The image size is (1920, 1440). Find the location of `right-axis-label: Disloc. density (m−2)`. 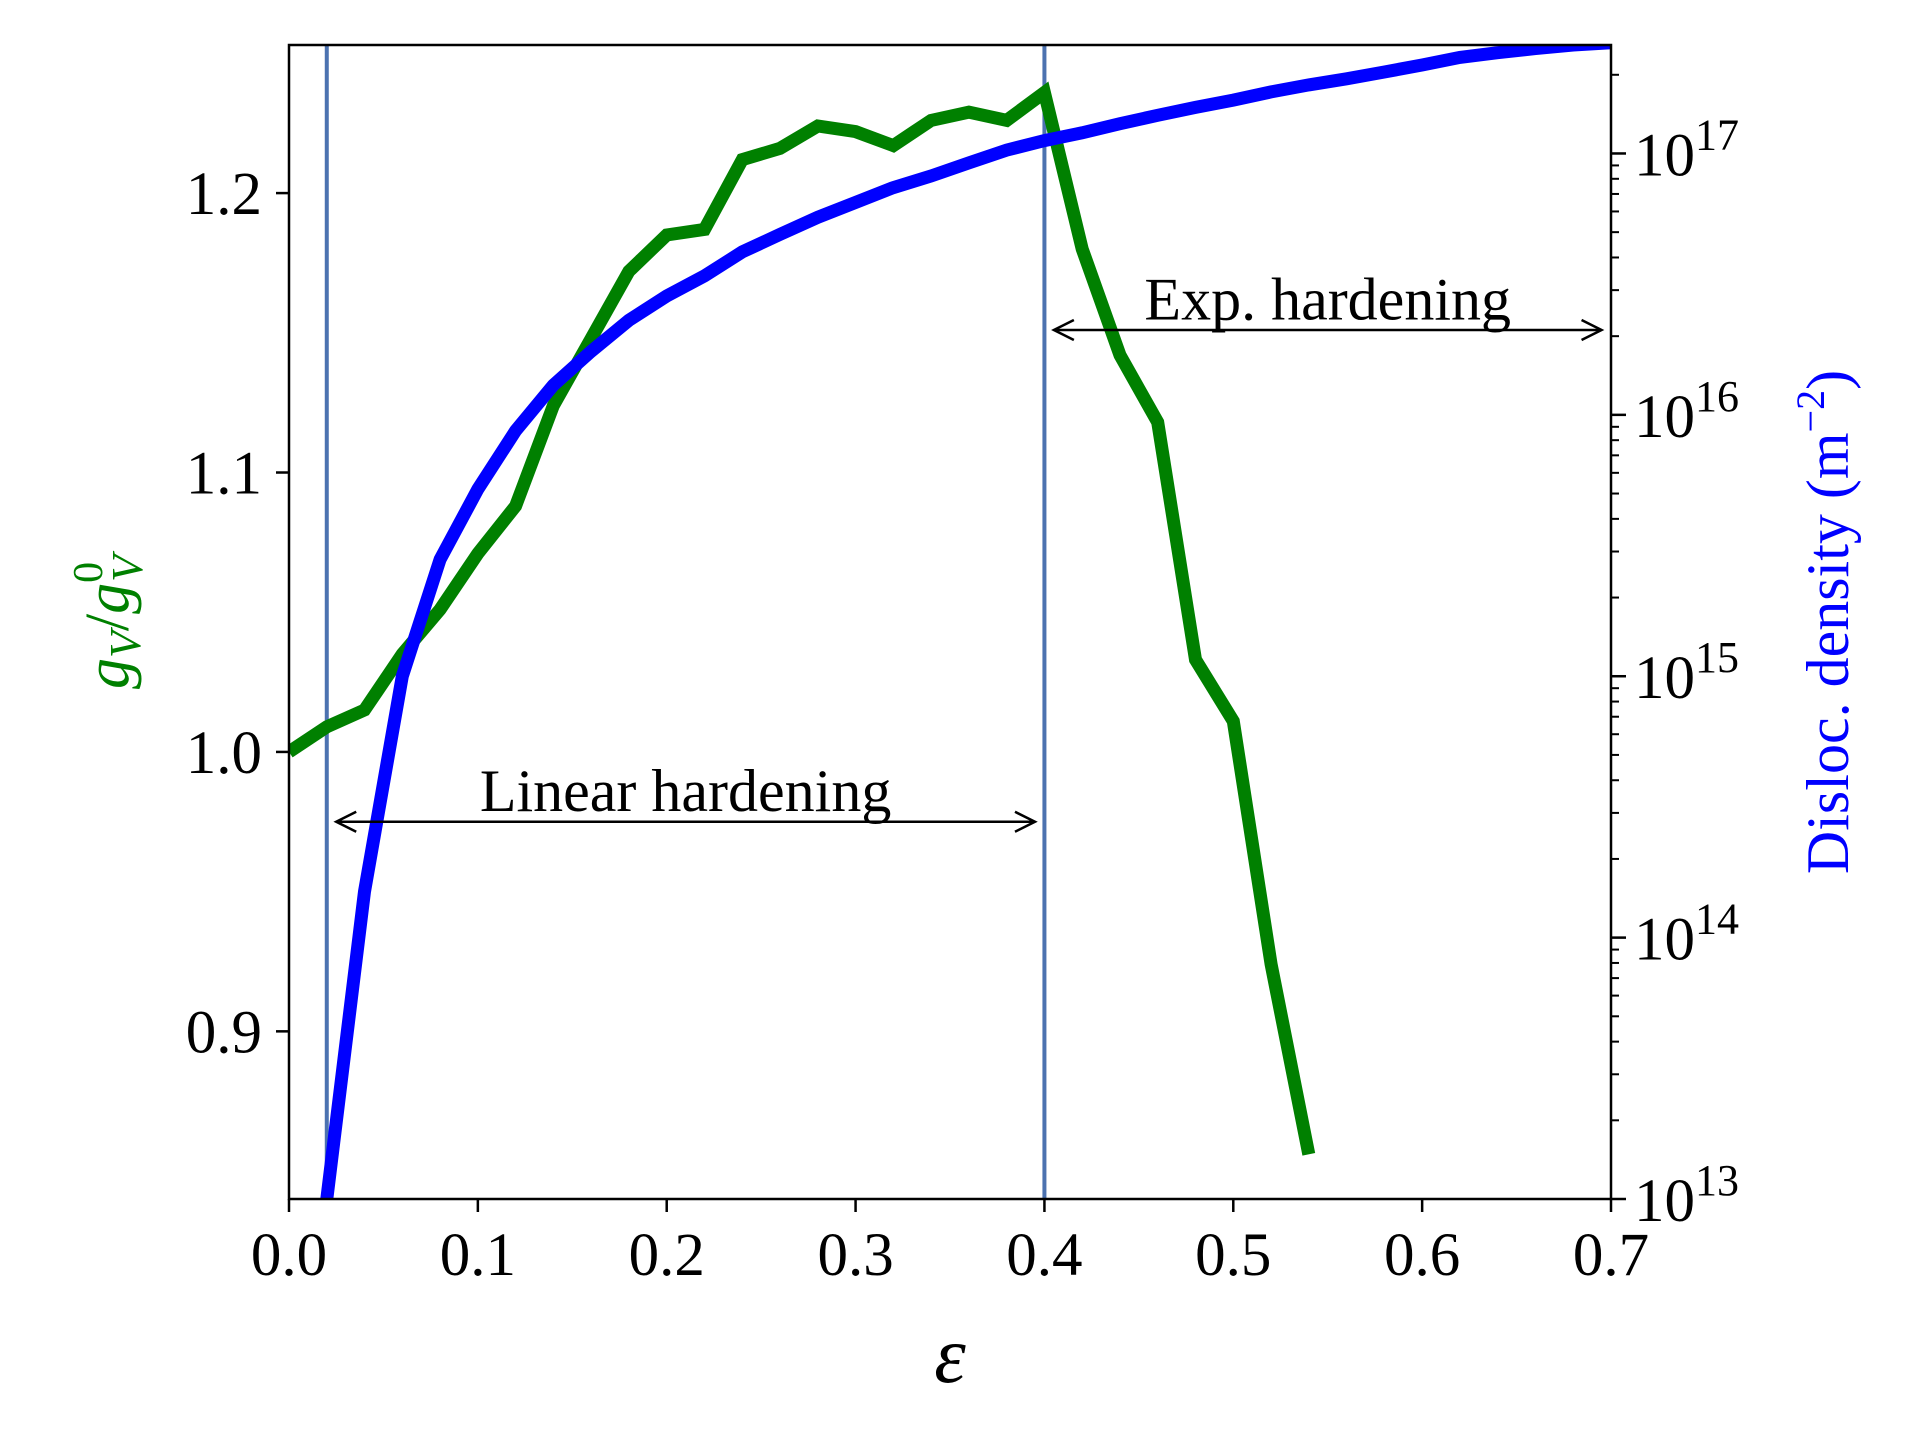

right-axis-label: Disloc. density (m−2) is located at coordinates (1824, 622).